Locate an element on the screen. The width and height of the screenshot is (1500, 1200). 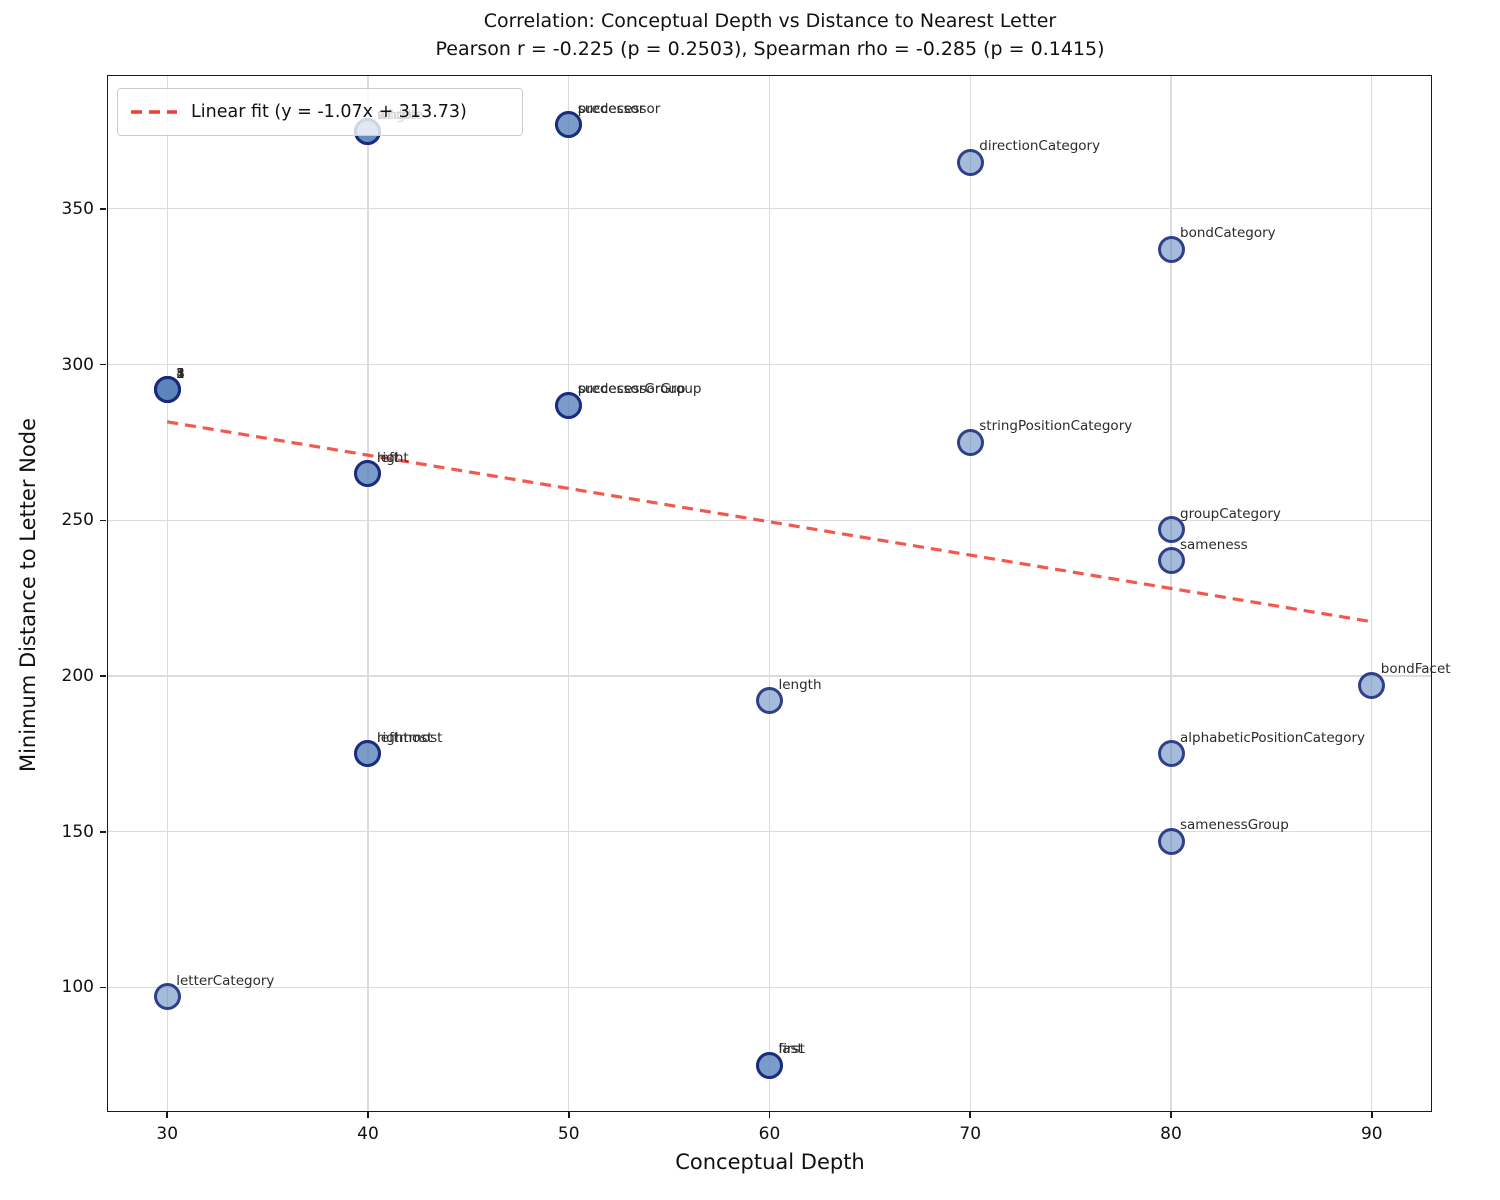
y-tick-label: 200 is located at coordinates (77, 676).